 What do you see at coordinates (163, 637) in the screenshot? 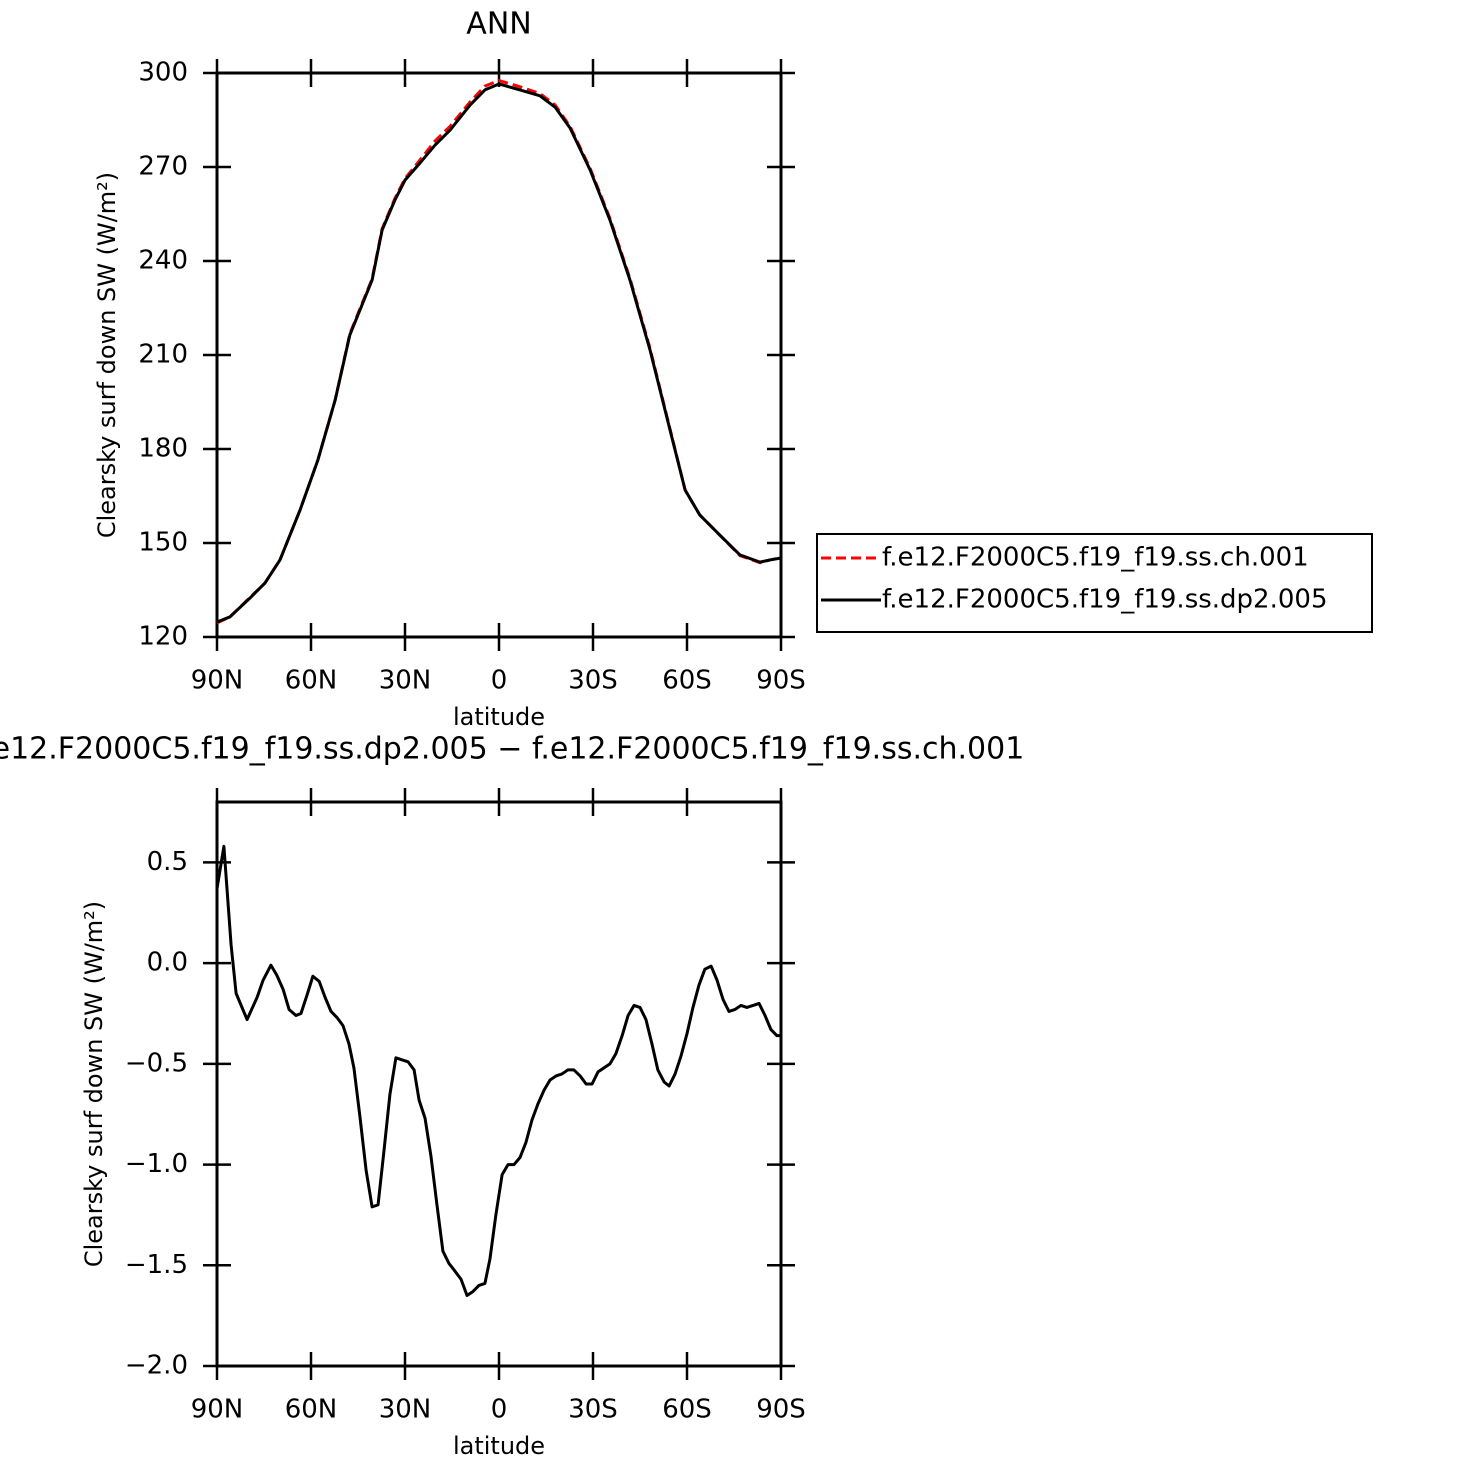
I see `y-tick-label: 120` at bounding box center [163, 637].